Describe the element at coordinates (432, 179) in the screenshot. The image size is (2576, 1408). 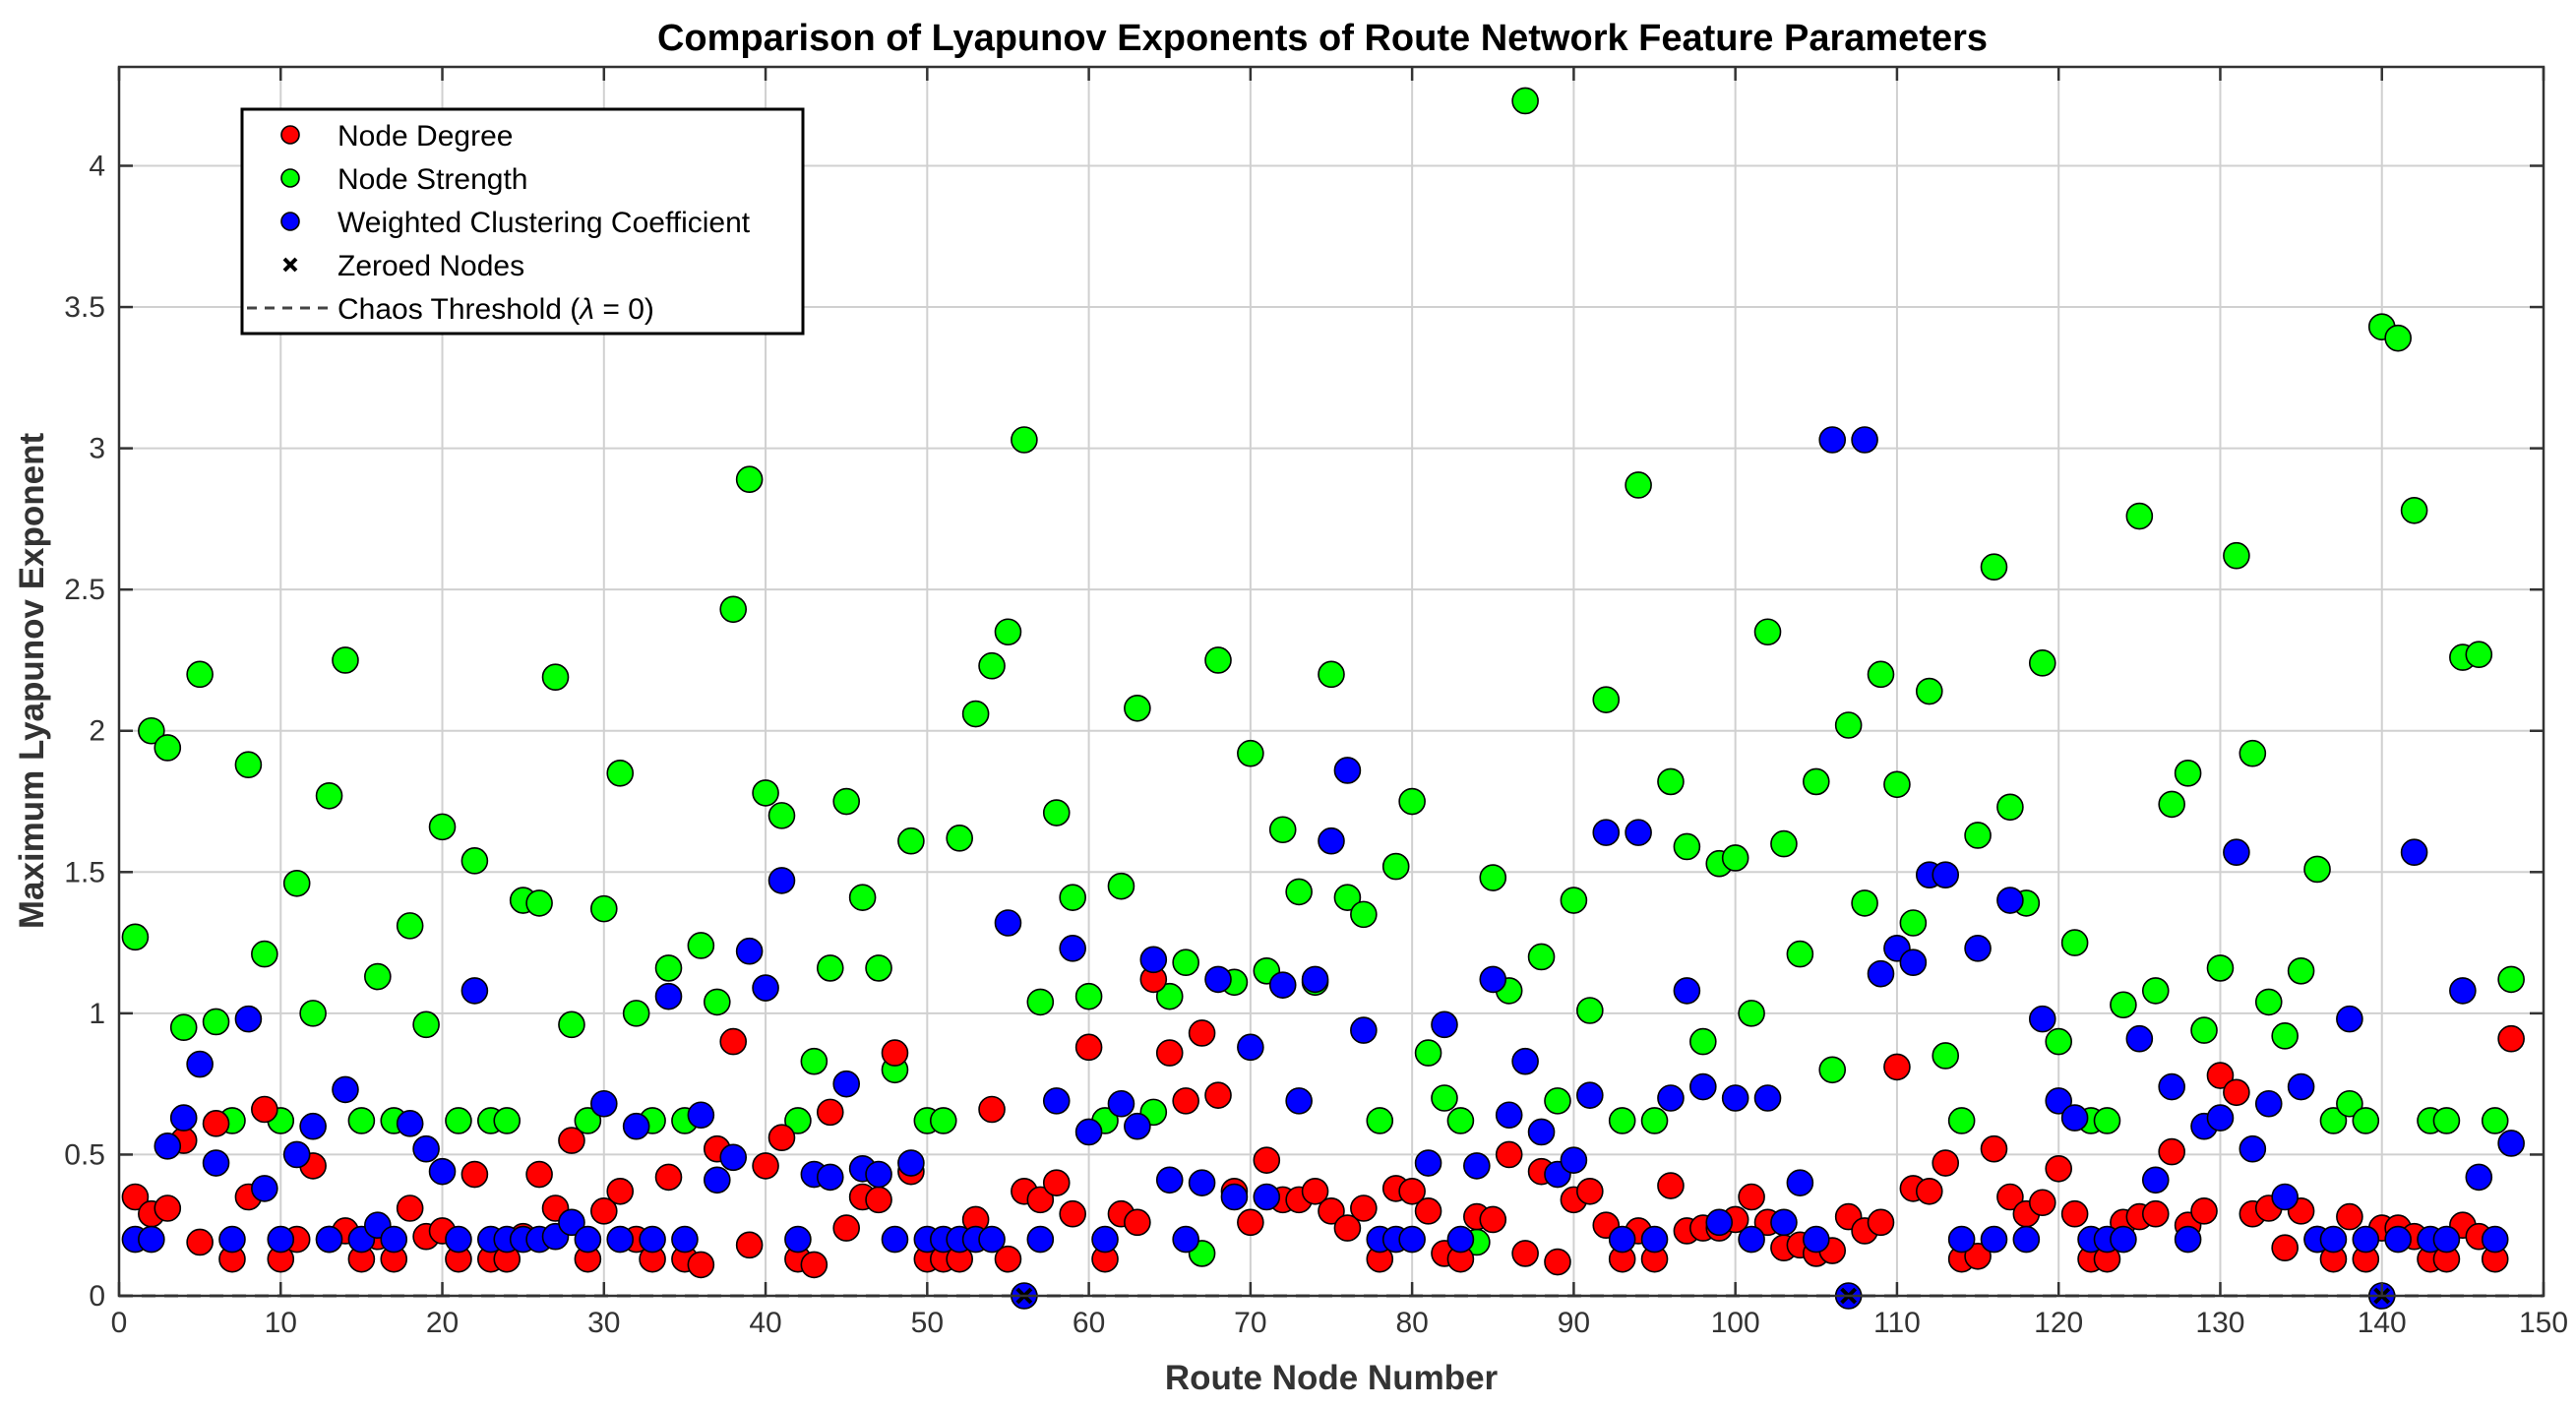
I see `legend-node-strength-label: Node Strength` at that location.